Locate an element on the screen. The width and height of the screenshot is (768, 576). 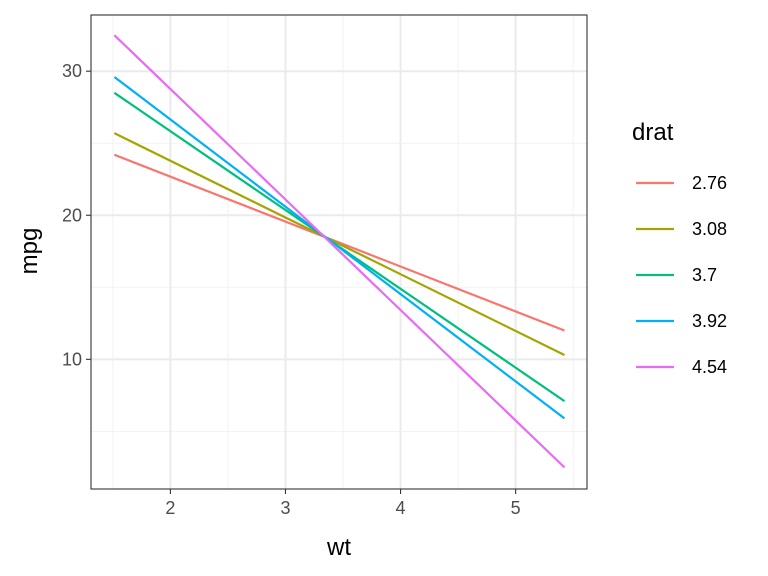
x-axis-ticks: 2 3 4 5 is located at coordinates (343, 503).